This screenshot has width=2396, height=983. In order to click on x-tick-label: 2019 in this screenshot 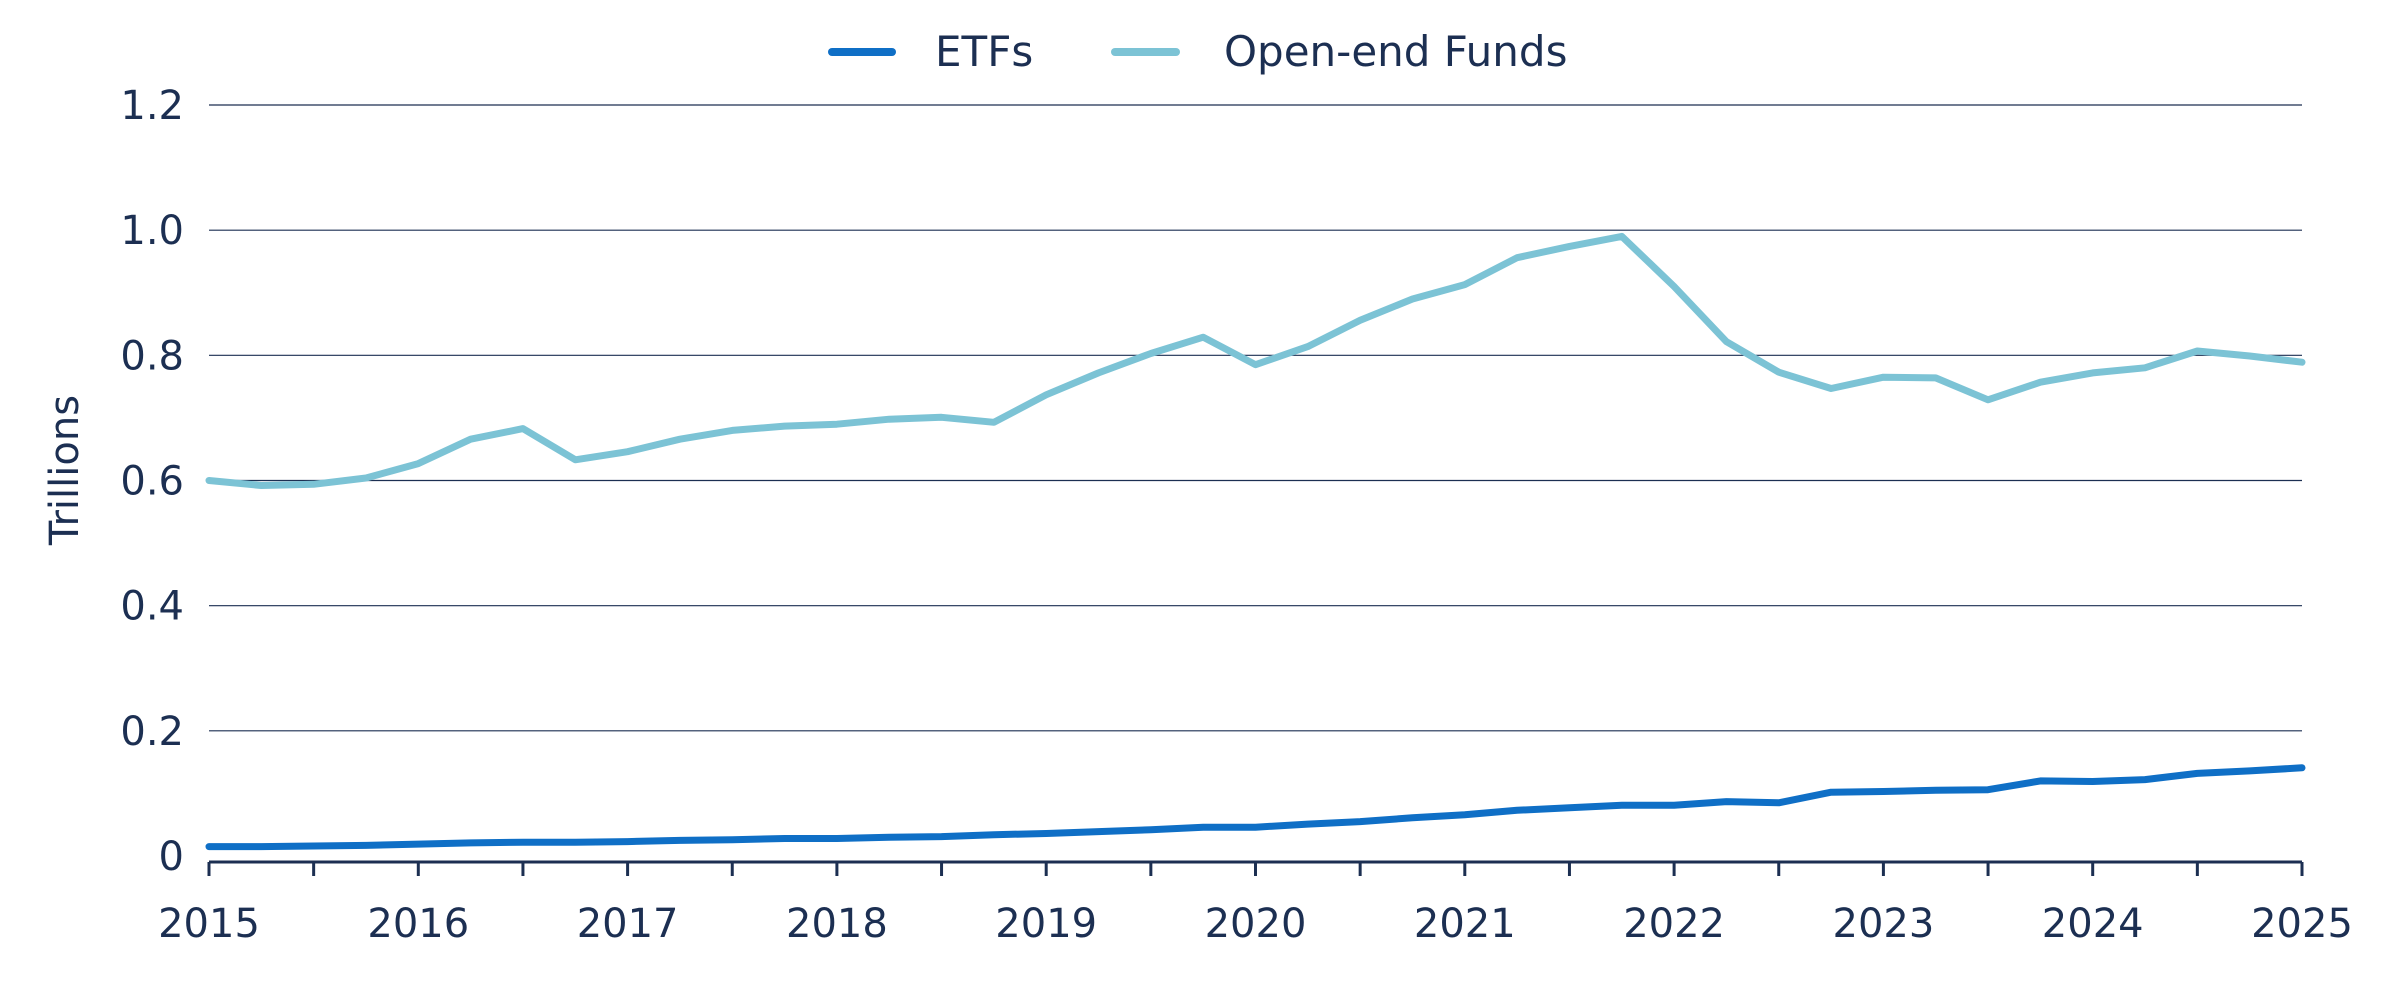, I will do `click(1046, 924)`.